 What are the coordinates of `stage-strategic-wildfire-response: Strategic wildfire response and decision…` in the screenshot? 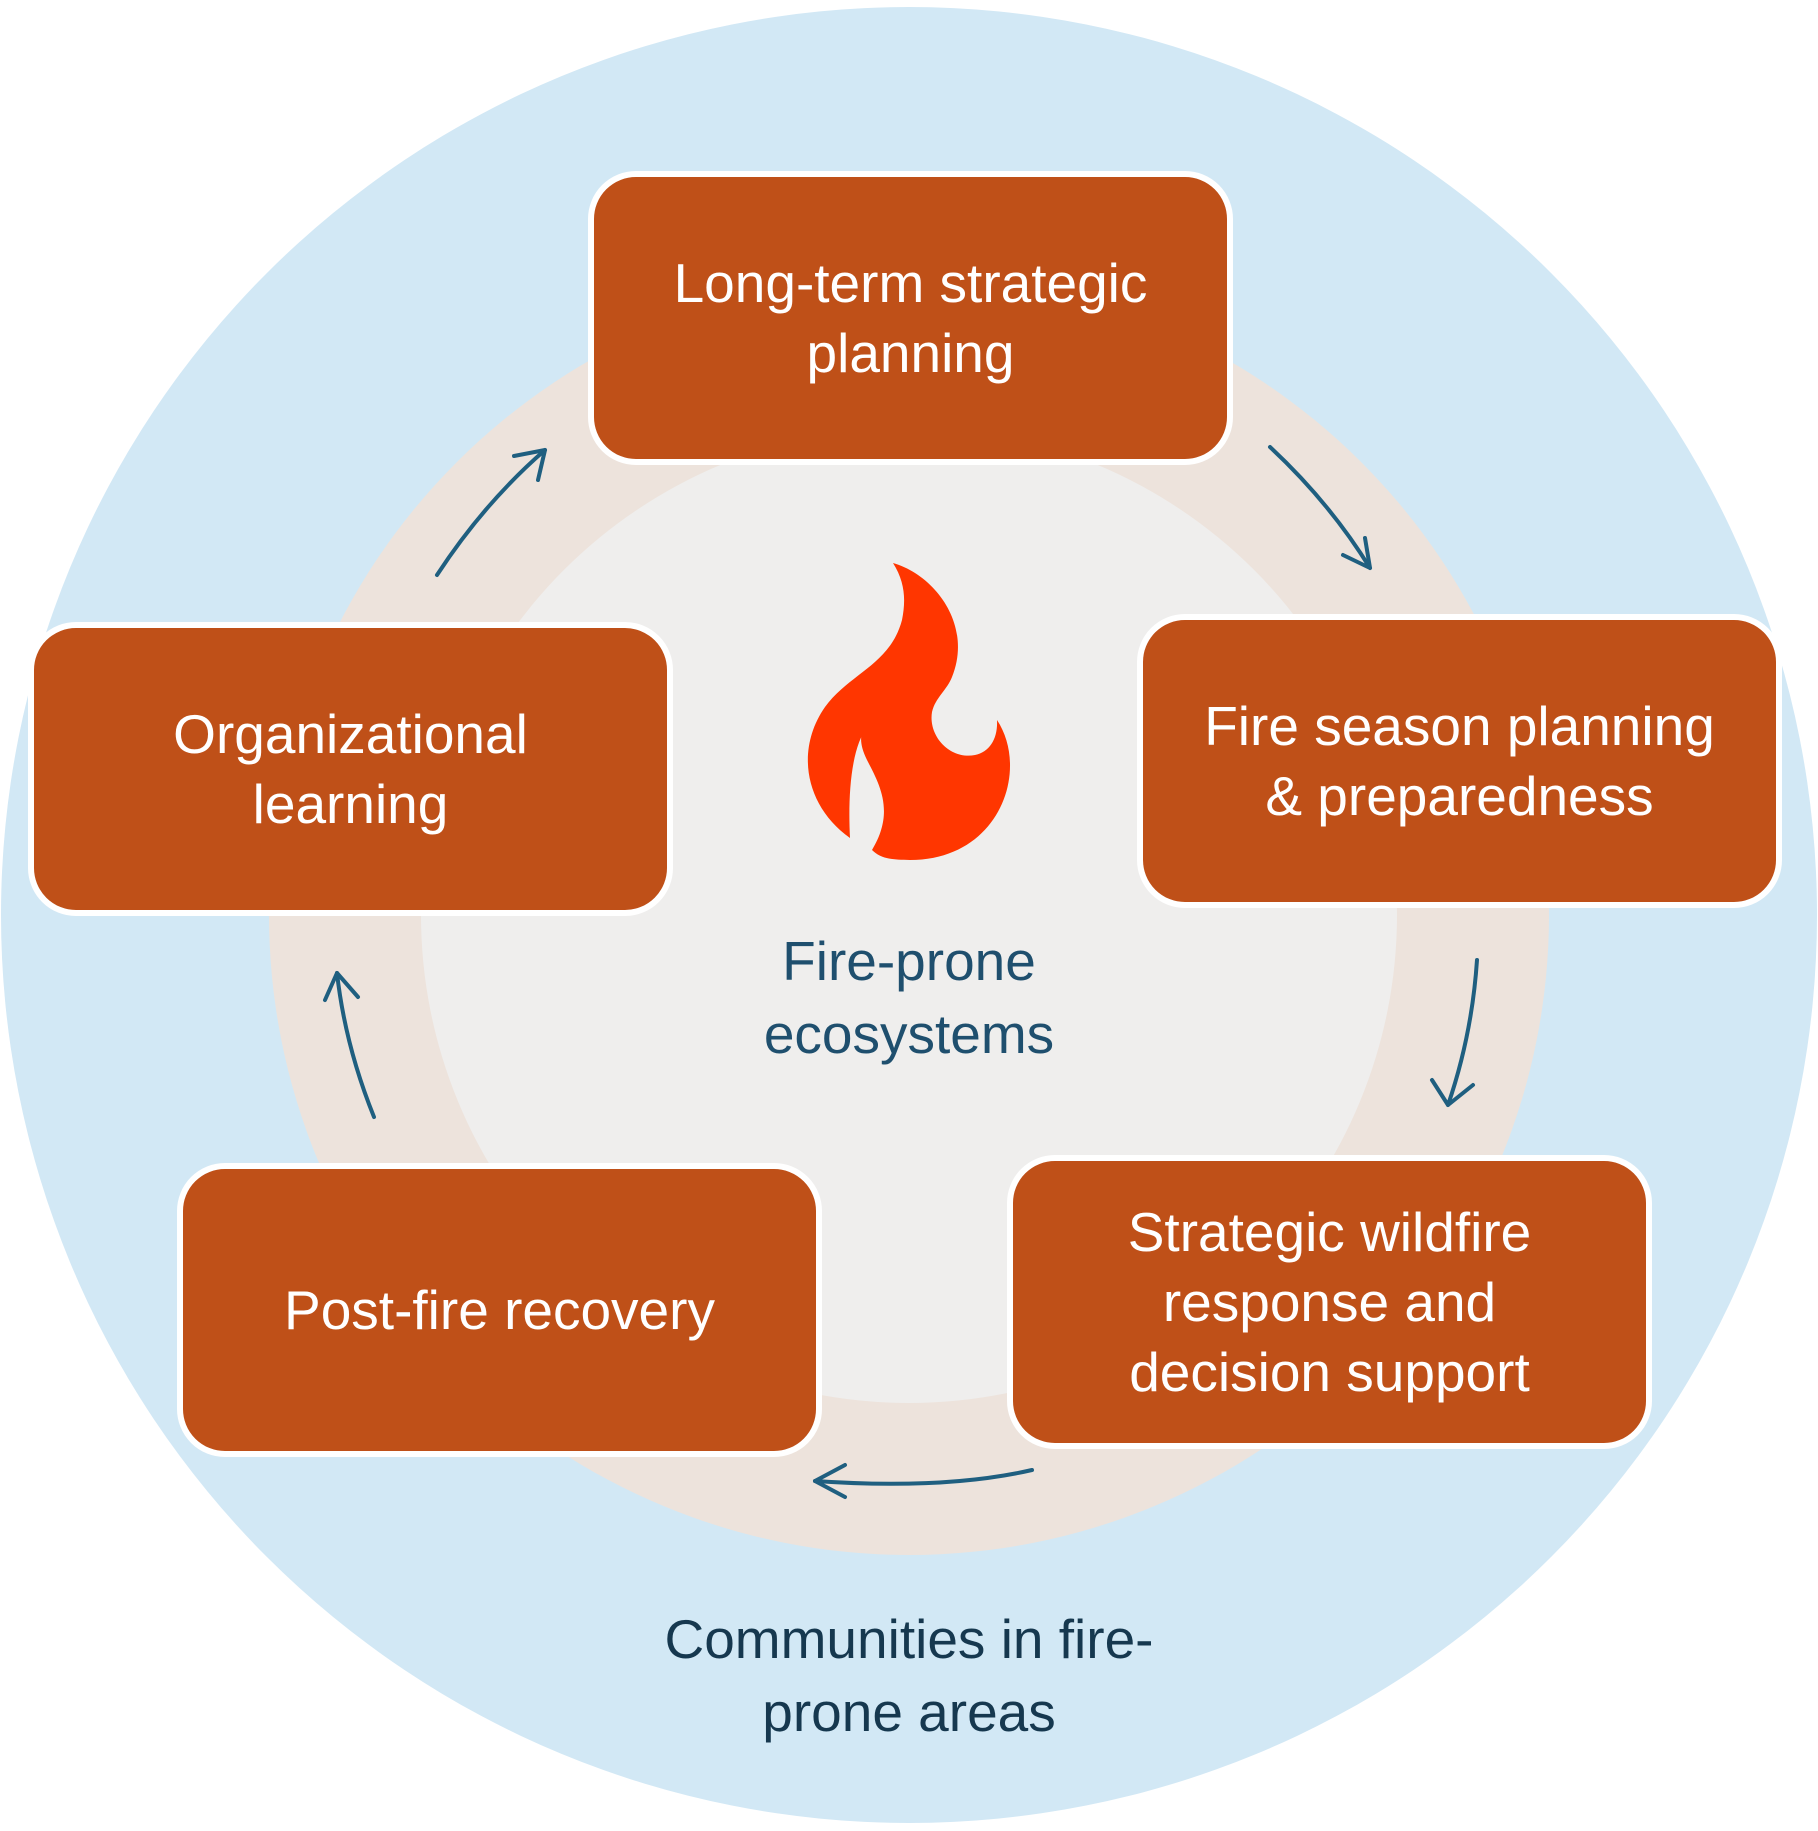 It's located at (1329, 1302).